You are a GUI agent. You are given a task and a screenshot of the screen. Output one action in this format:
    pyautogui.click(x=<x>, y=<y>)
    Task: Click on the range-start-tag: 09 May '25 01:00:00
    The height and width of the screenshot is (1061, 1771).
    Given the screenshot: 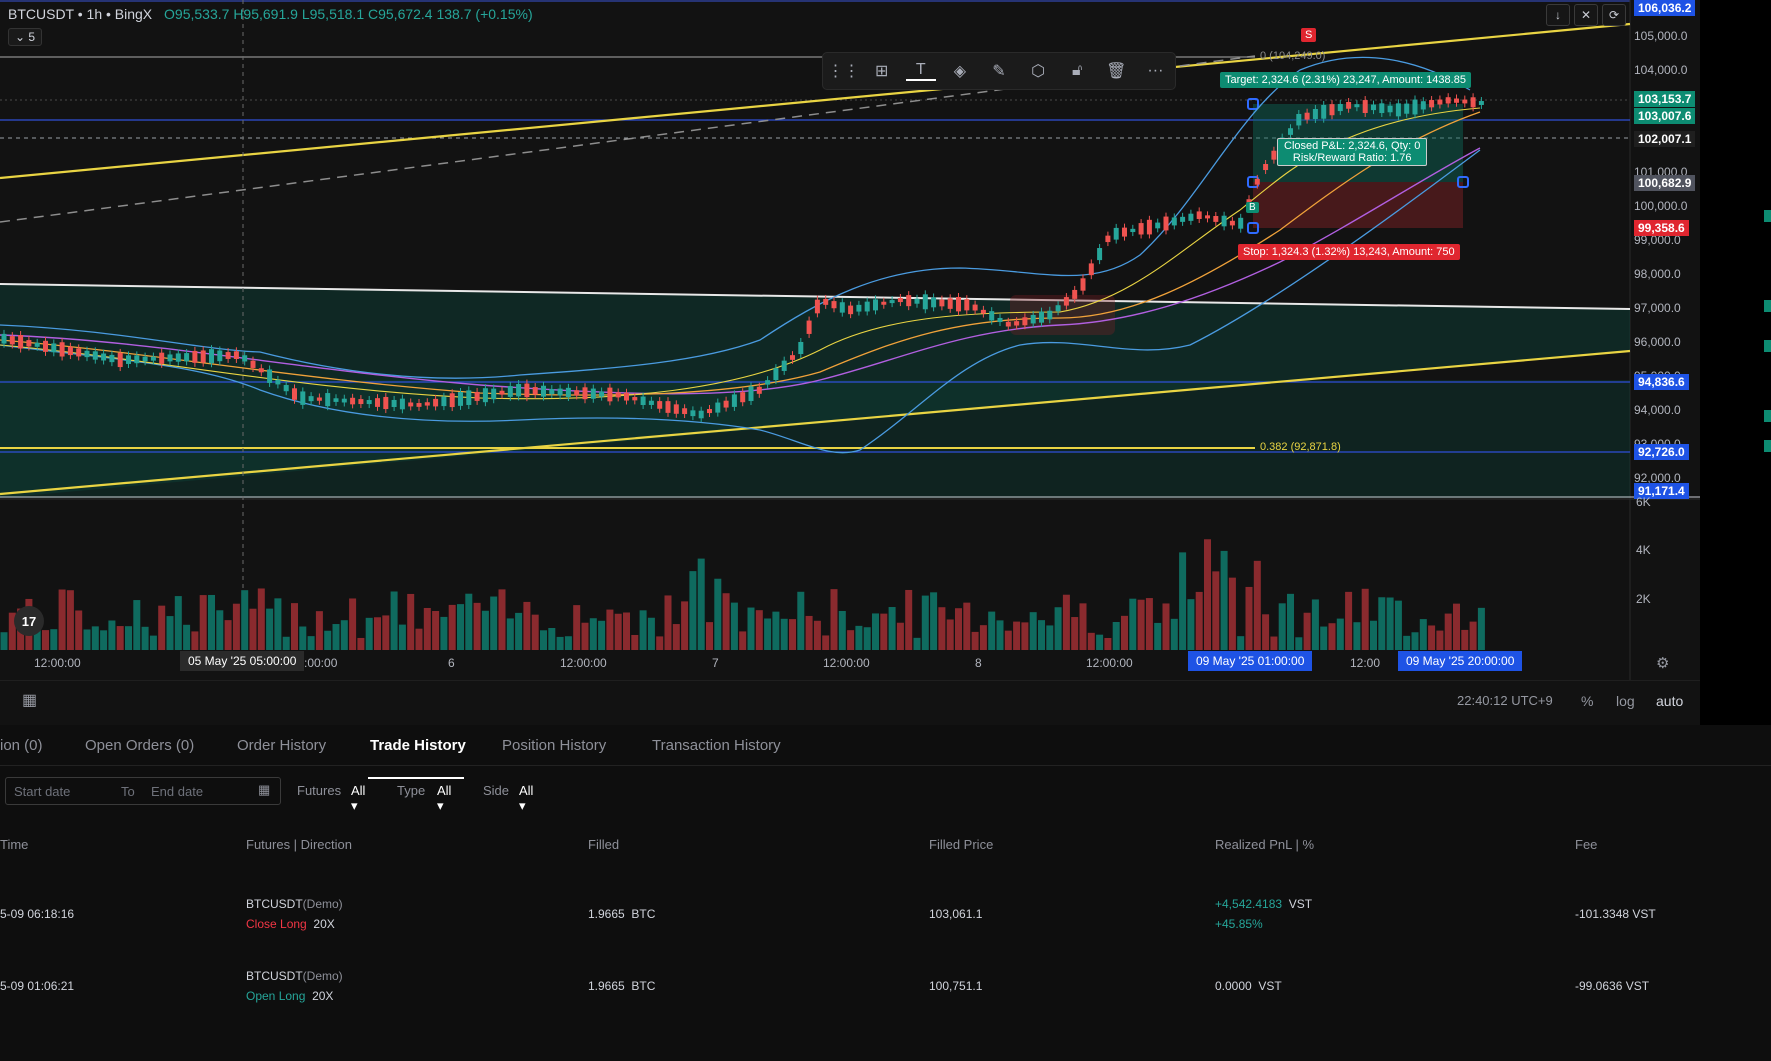 What is the action you would take?
    pyautogui.click(x=1250, y=661)
    